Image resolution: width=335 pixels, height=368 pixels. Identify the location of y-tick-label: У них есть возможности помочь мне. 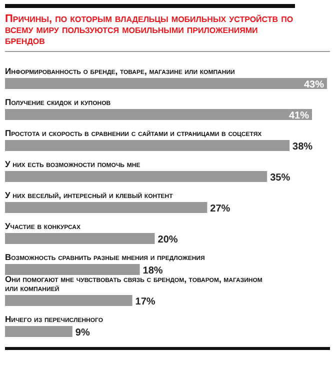
(72, 164).